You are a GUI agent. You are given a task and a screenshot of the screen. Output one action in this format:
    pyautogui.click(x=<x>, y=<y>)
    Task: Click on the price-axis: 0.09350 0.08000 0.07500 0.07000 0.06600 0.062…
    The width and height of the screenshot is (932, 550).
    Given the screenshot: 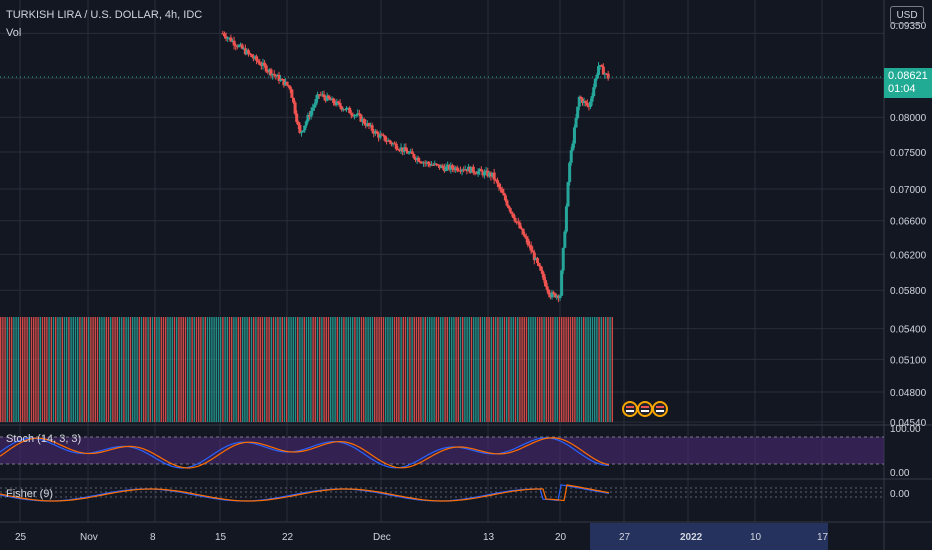 What is the action you would take?
    pyautogui.click(x=908, y=260)
    